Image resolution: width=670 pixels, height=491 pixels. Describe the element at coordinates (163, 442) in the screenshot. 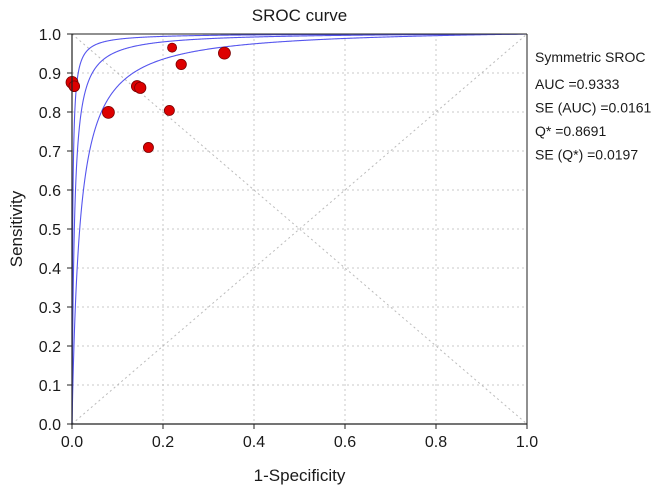

I see `x-tick-label-1: 0.2` at that location.